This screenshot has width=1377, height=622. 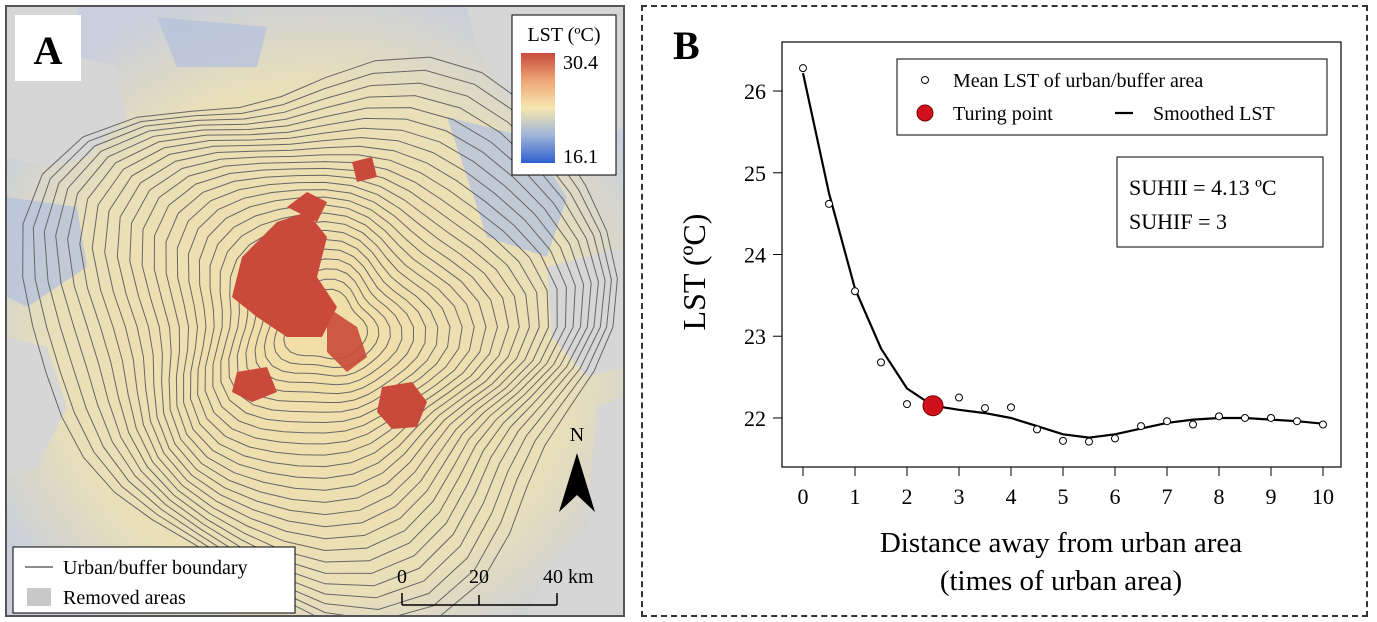 What do you see at coordinates (959, 496) in the screenshot?
I see `x-tick-label: 3` at bounding box center [959, 496].